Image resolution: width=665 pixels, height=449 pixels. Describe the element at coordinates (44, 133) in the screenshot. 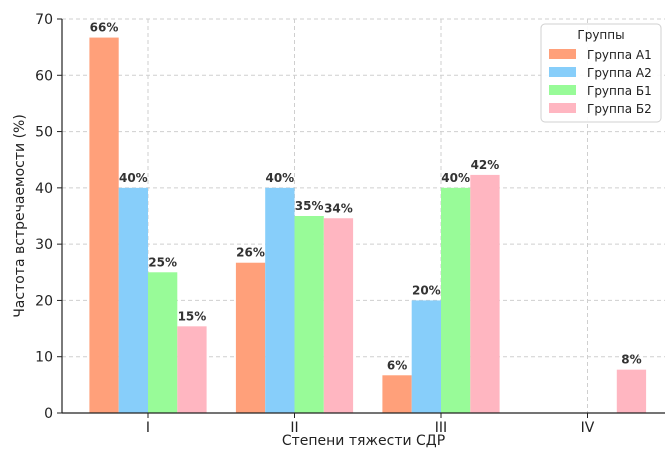

I see `y-tick-label: 50` at that location.